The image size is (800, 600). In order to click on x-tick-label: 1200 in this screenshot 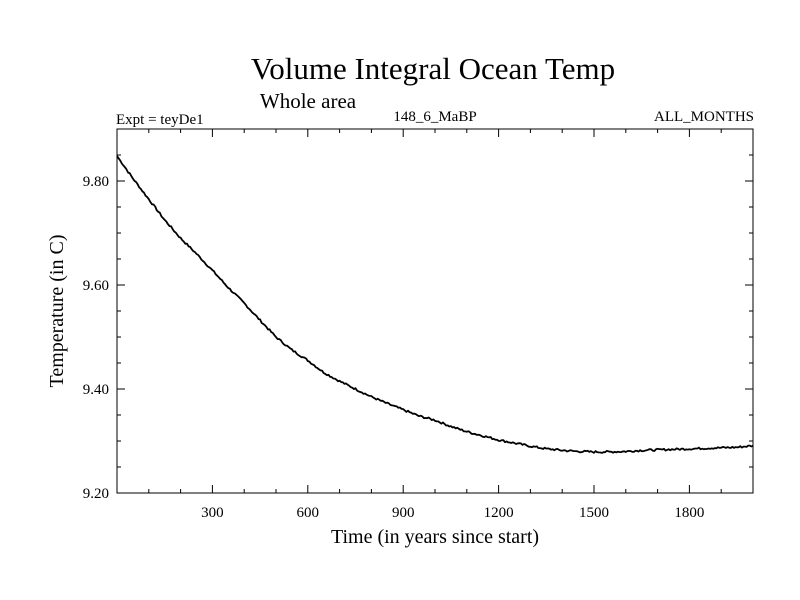, I will do `click(499, 513)`.